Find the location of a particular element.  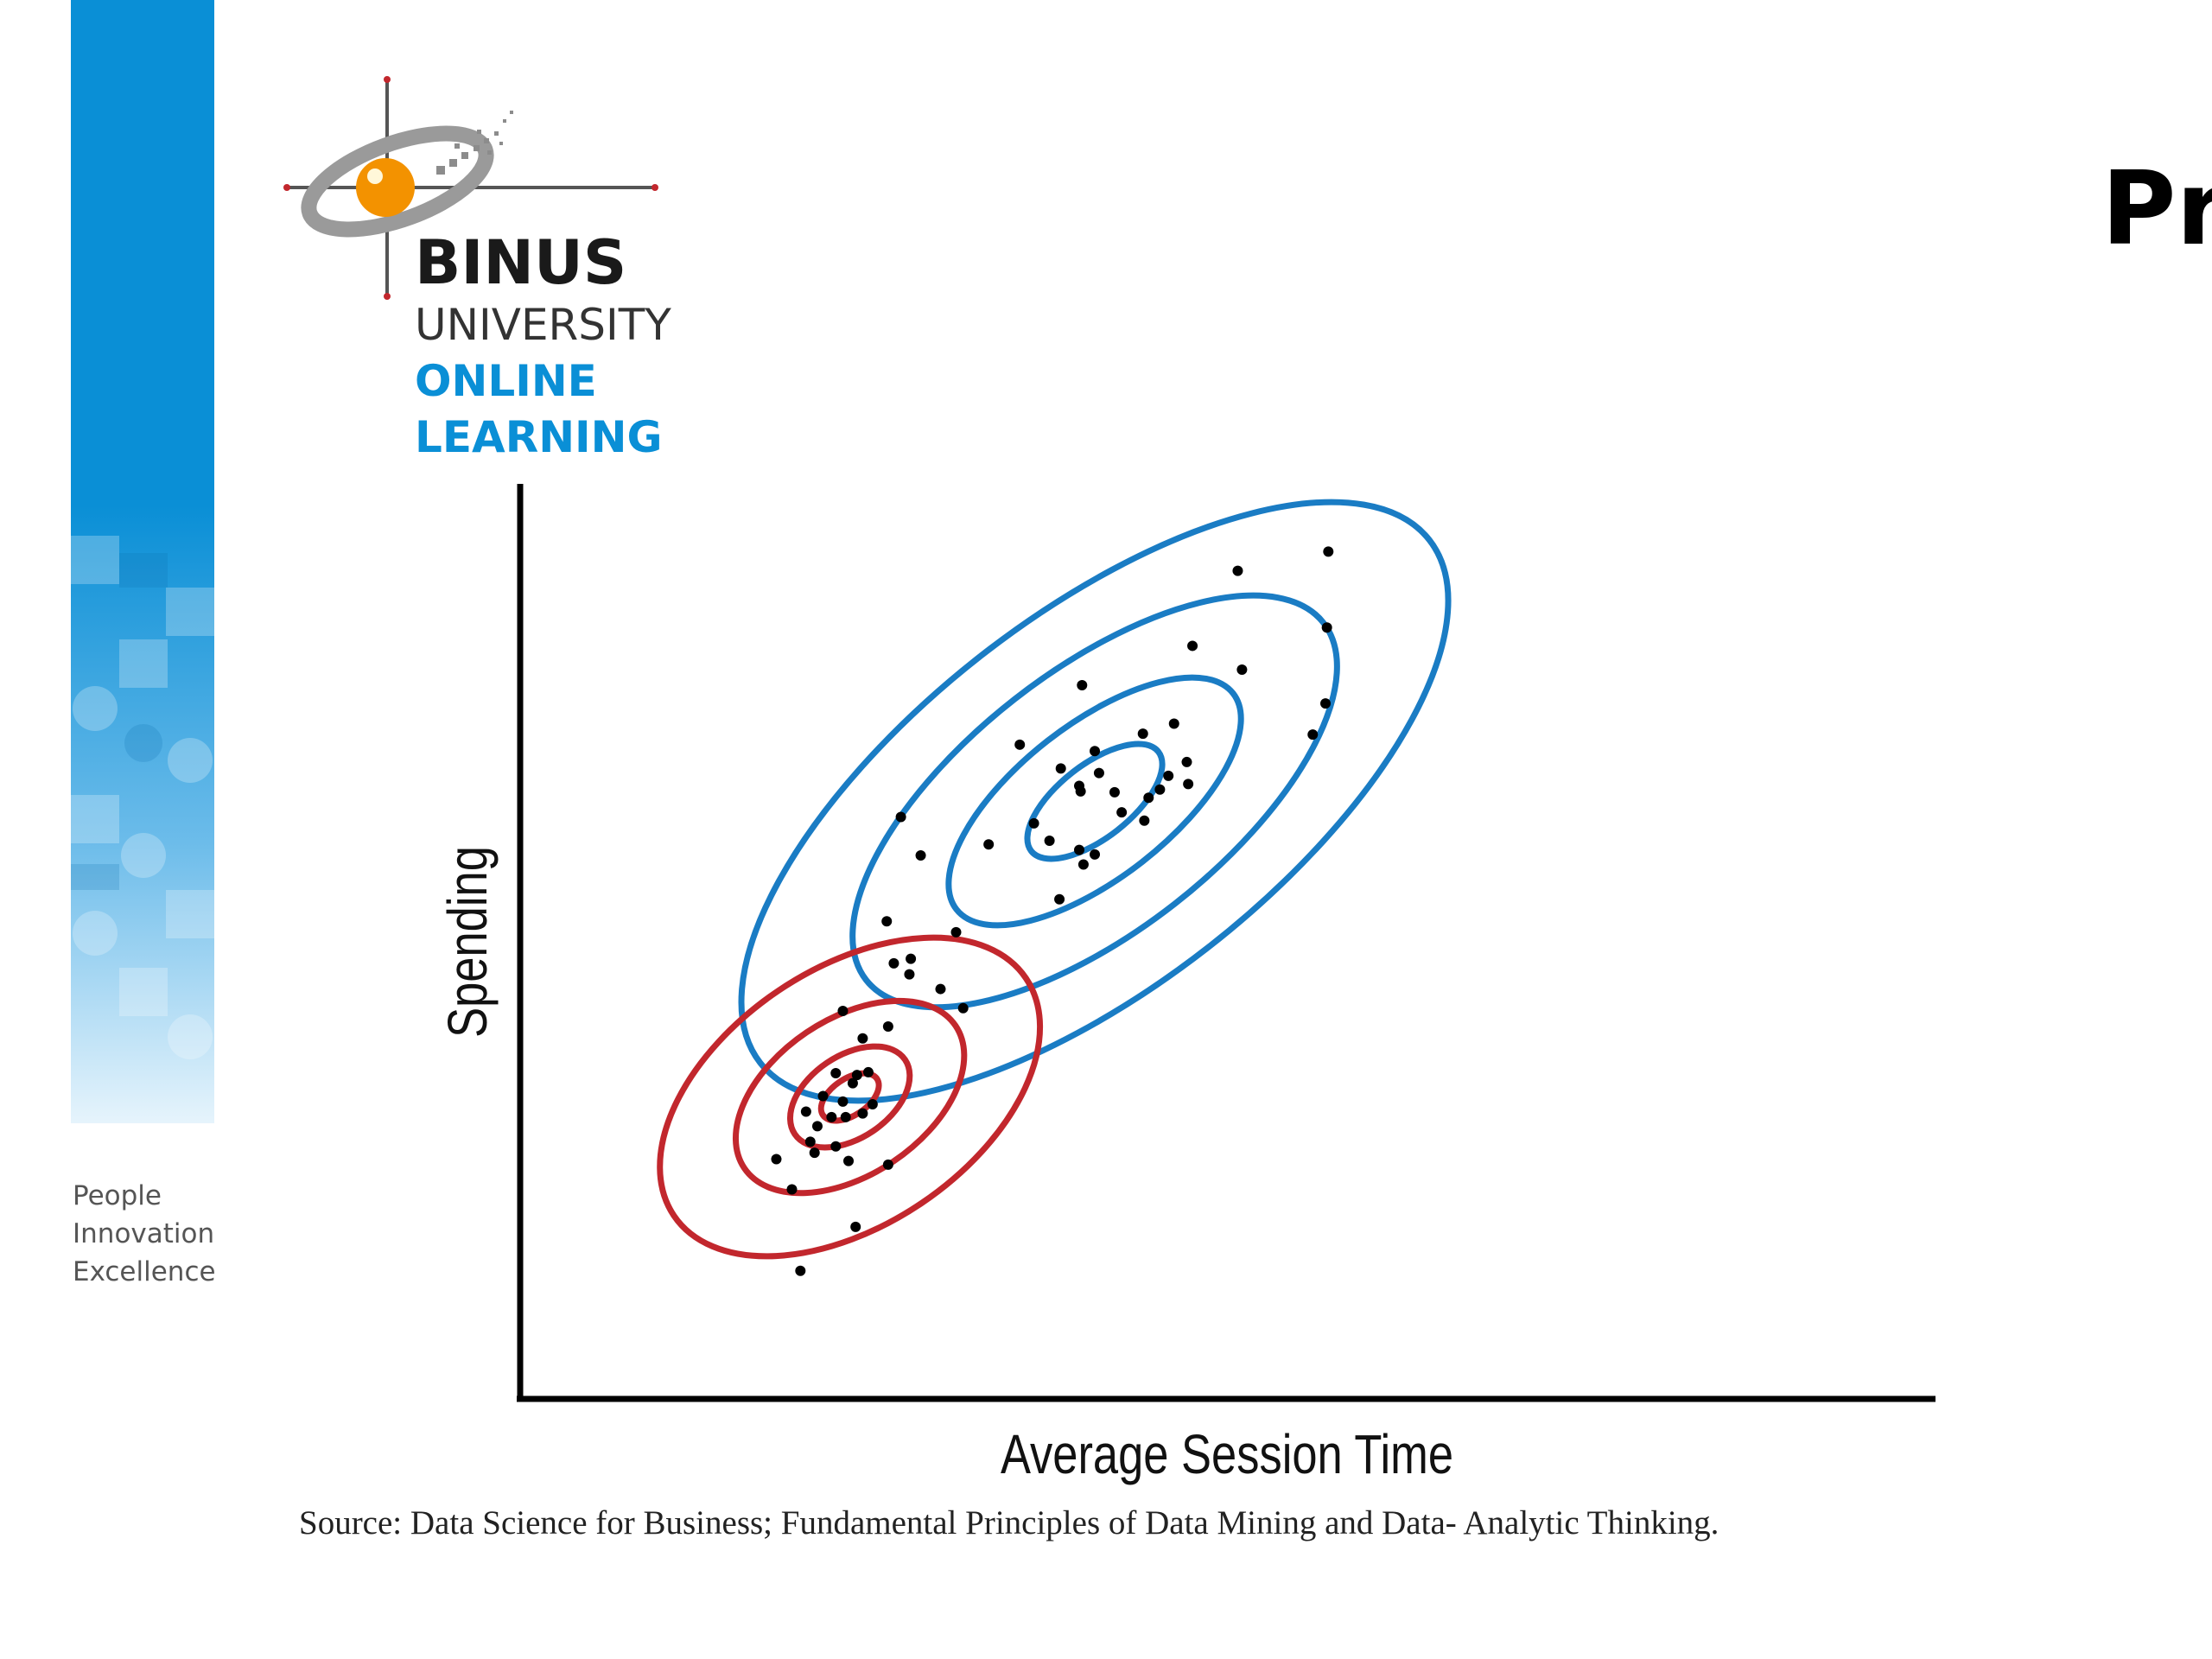

sidebar-decoration is located at coordinates (142, 561).